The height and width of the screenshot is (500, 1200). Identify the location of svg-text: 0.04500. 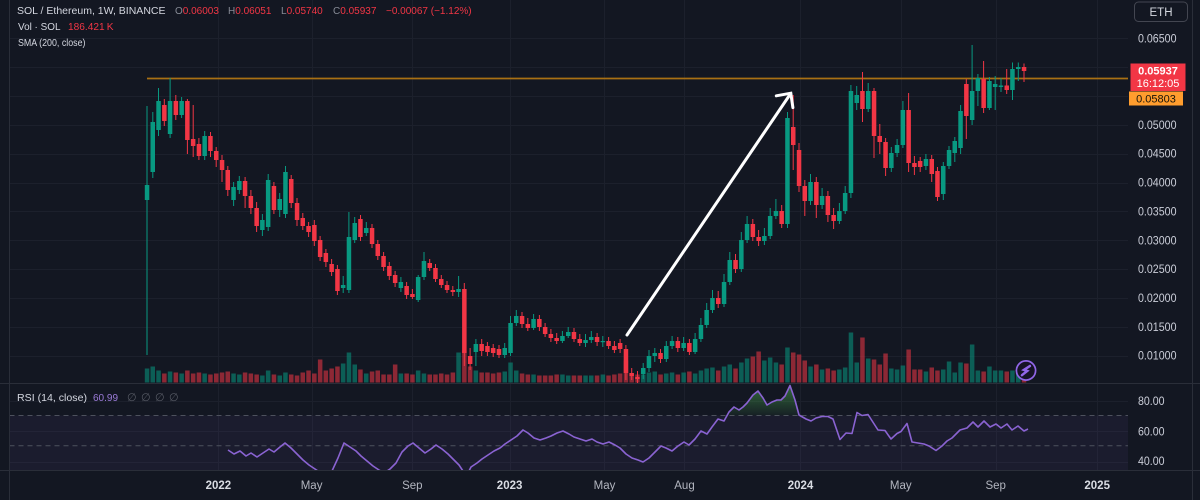
(1157, 154).